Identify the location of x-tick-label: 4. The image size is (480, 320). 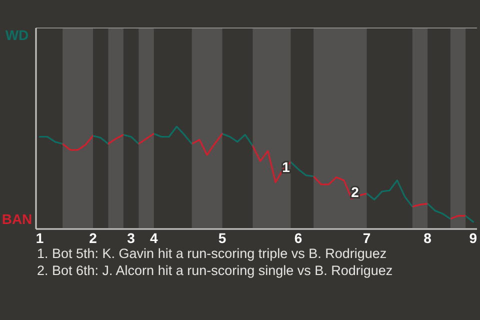
(154, 238).